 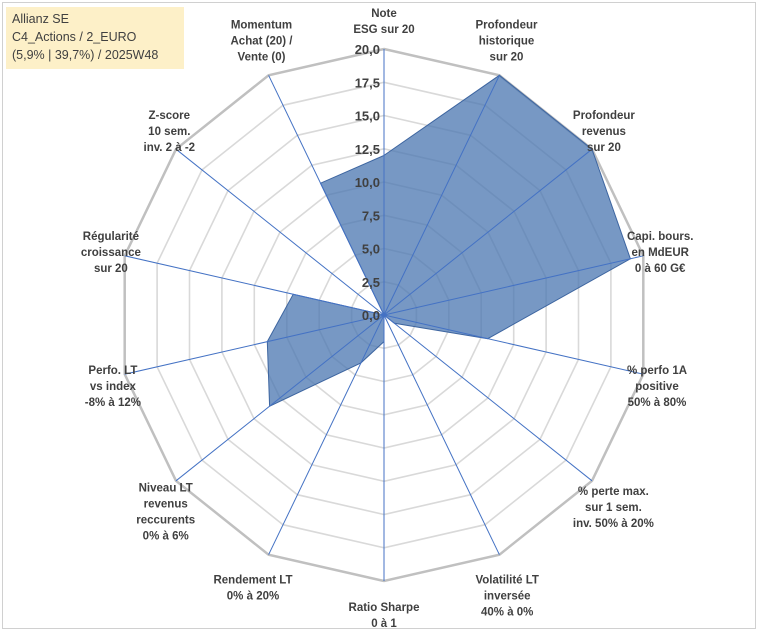 I want to click on category-label-line: inv. 2 à -2, so click(x=170, y=148).